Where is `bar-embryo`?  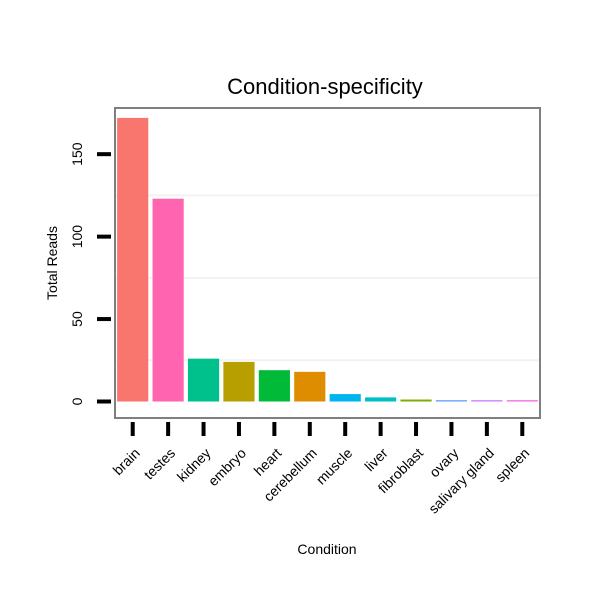
bar-embryo is located at coordinates (239, 381).